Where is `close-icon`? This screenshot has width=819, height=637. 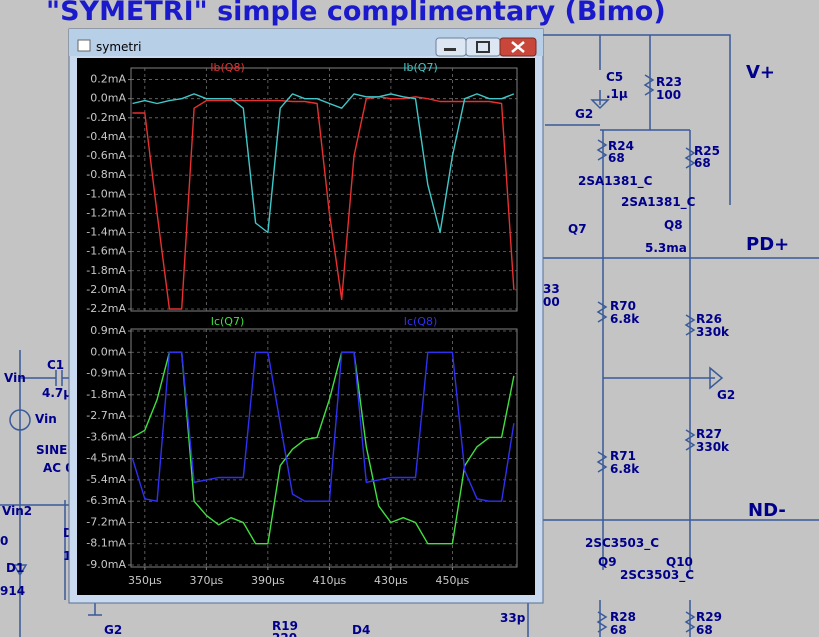 close-icon is located at coordinates (518, 47).